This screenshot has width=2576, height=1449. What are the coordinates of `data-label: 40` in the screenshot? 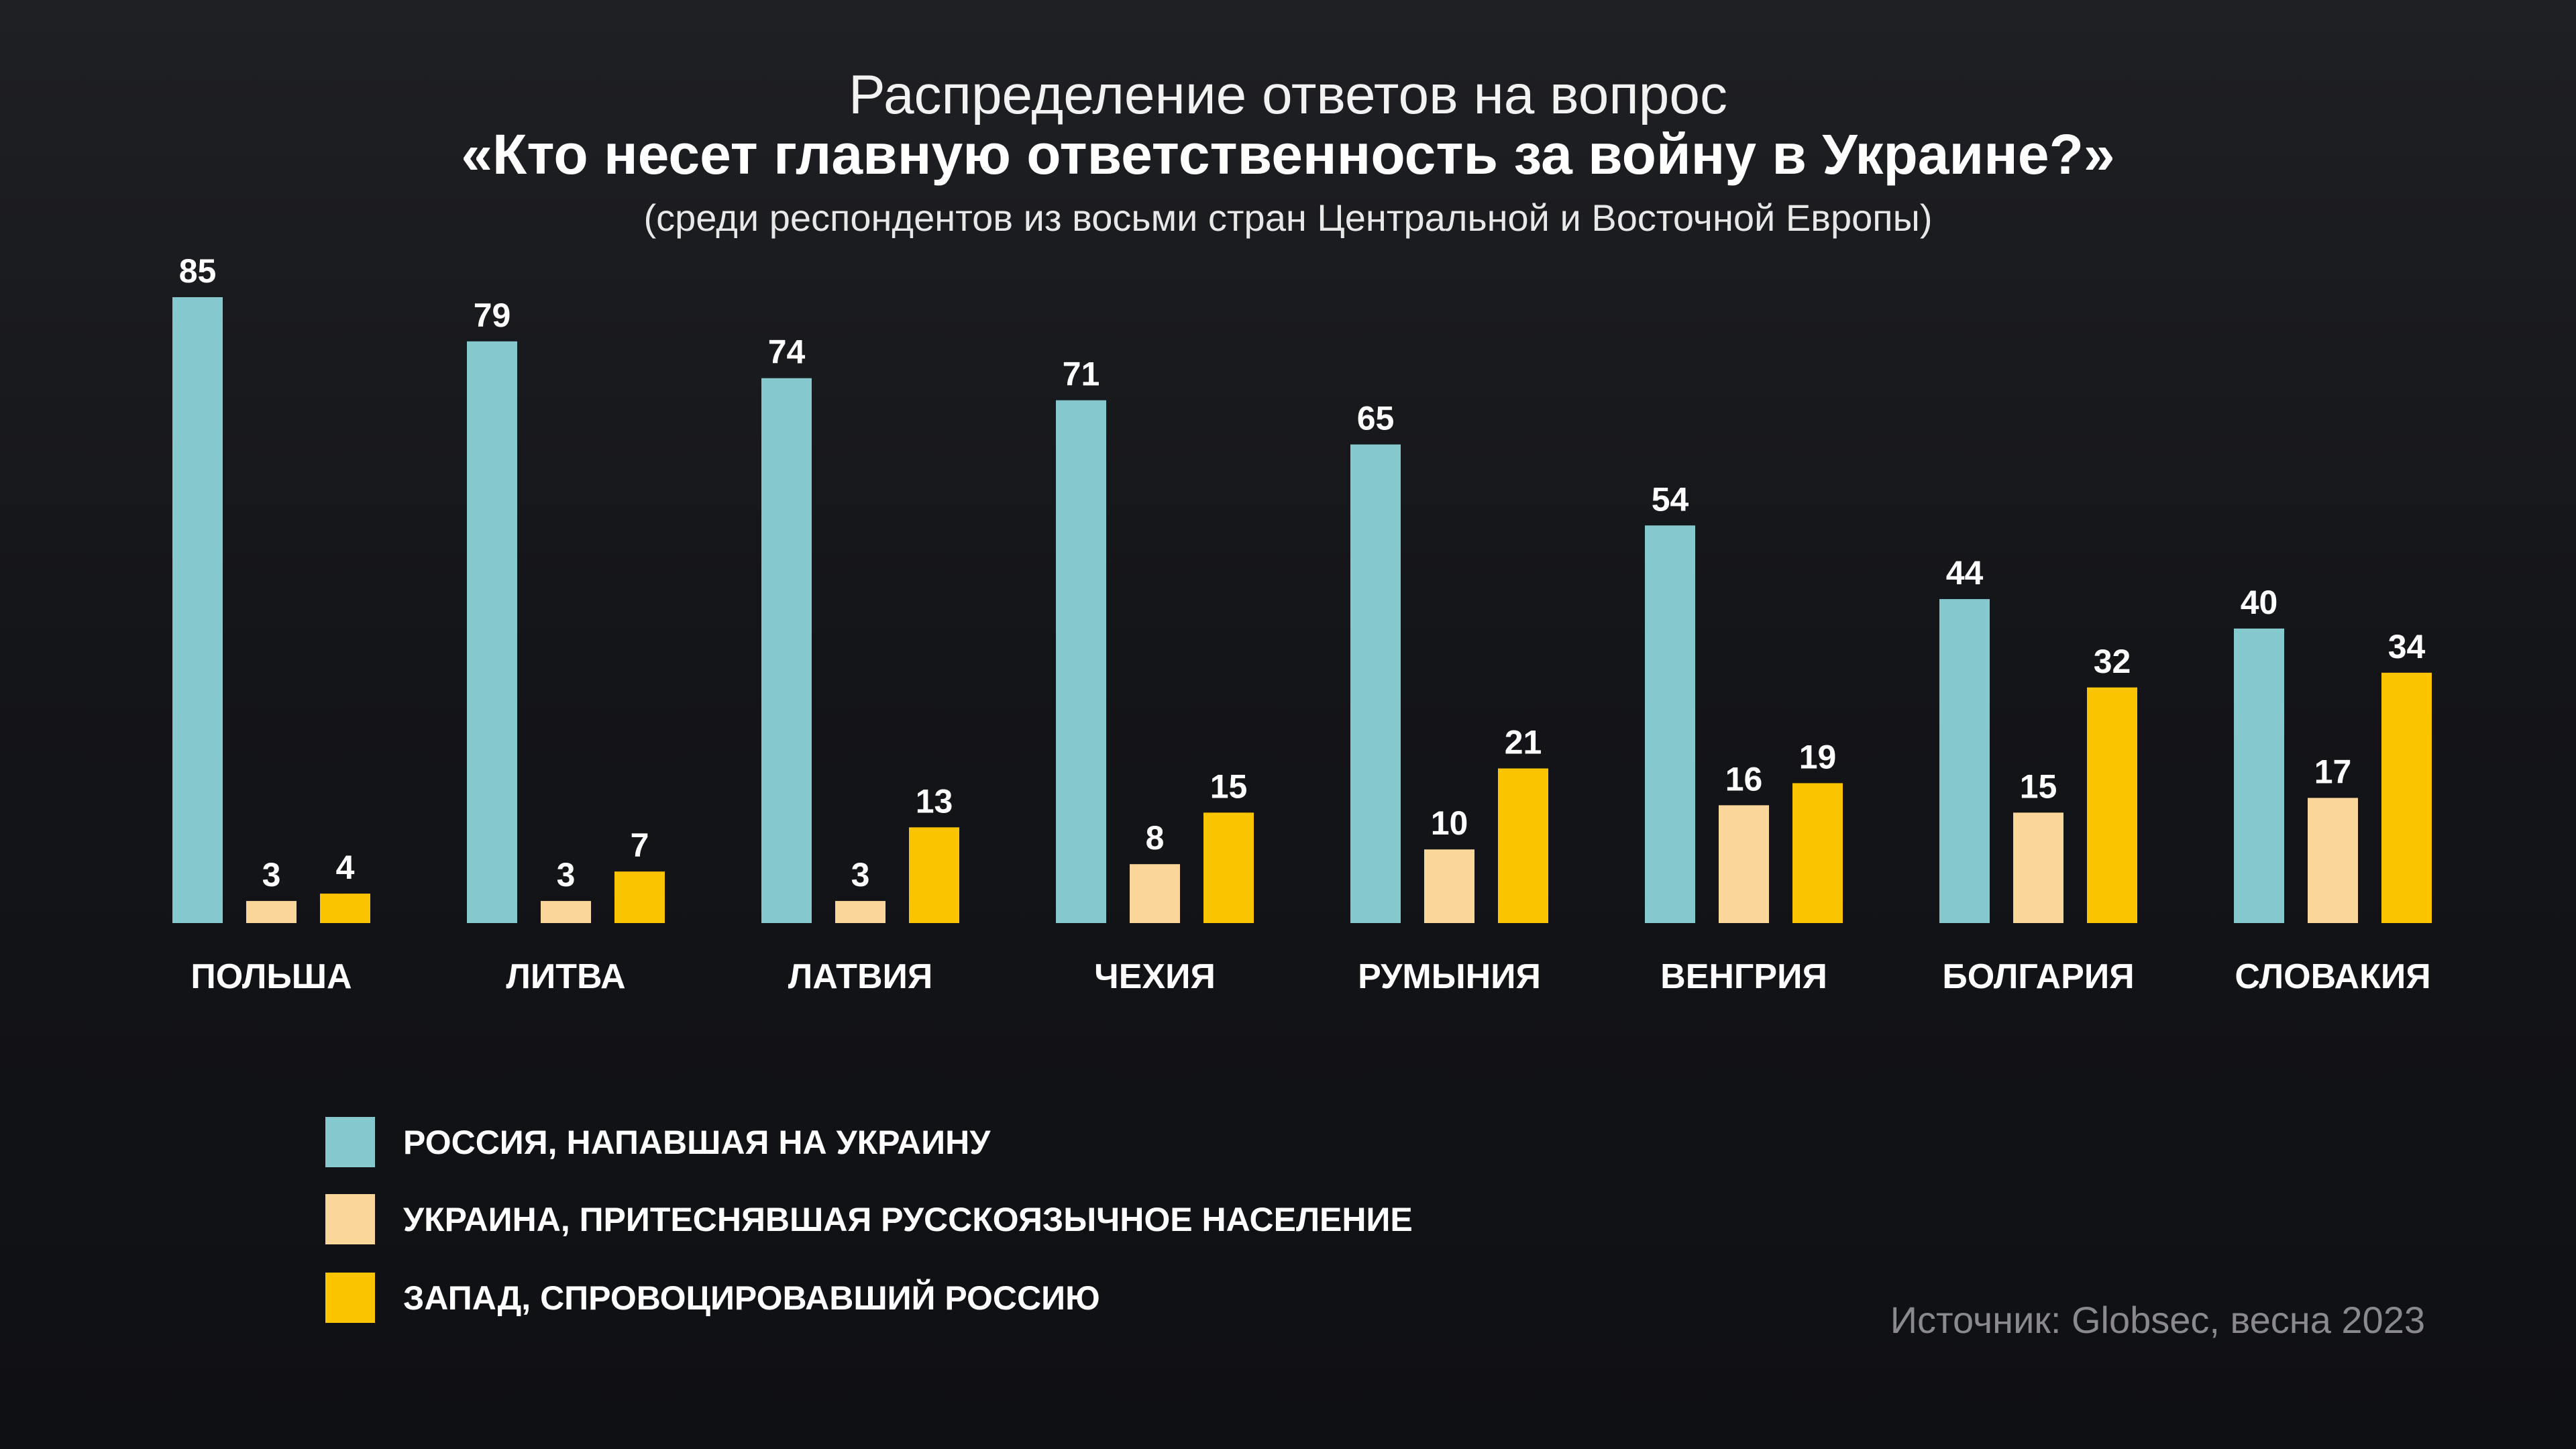 It's located at (2259, 602).